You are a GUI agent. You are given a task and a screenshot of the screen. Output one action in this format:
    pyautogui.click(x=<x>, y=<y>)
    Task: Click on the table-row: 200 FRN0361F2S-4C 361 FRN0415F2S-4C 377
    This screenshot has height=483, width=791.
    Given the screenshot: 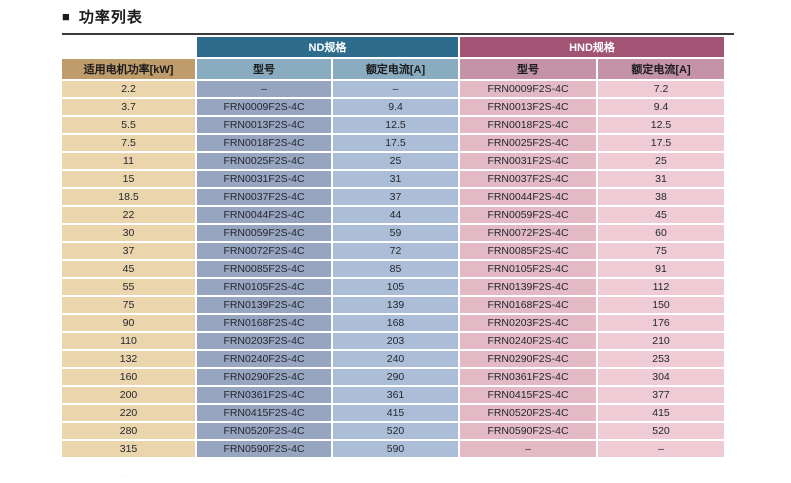 What is the action you would take?
    pyautogui.click(x=393, y=395)
    